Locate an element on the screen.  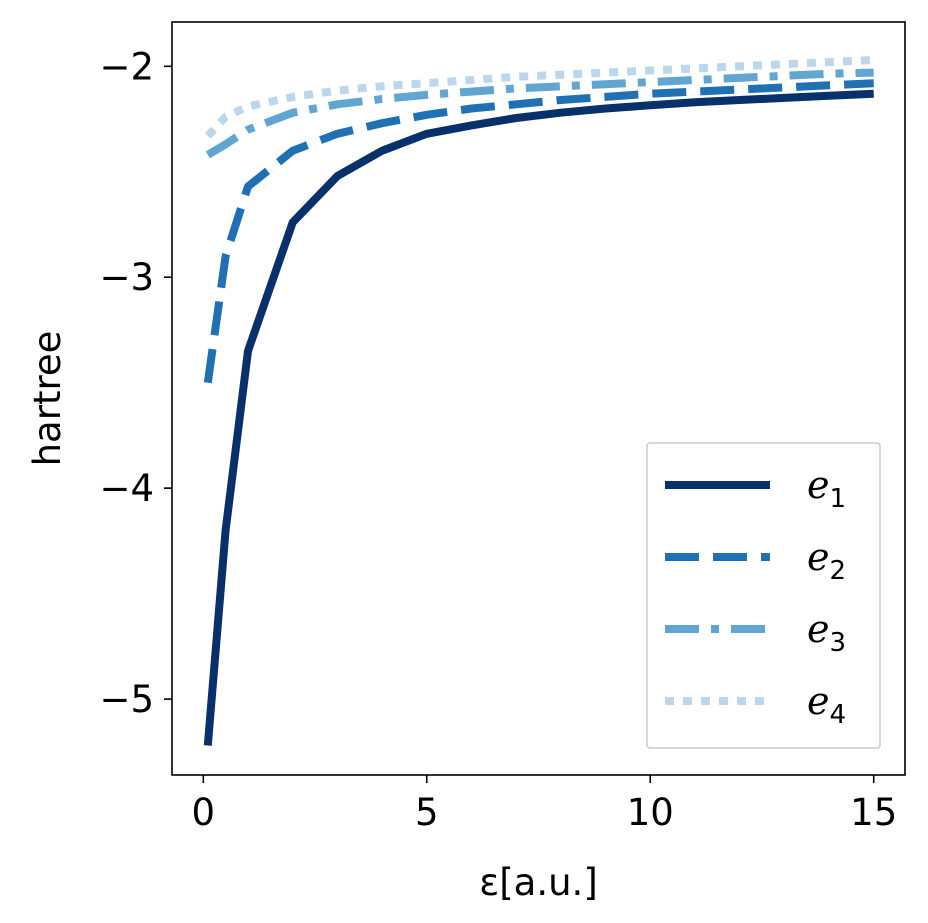
x-tick-label: 10 is located at coordinates (650, 812).